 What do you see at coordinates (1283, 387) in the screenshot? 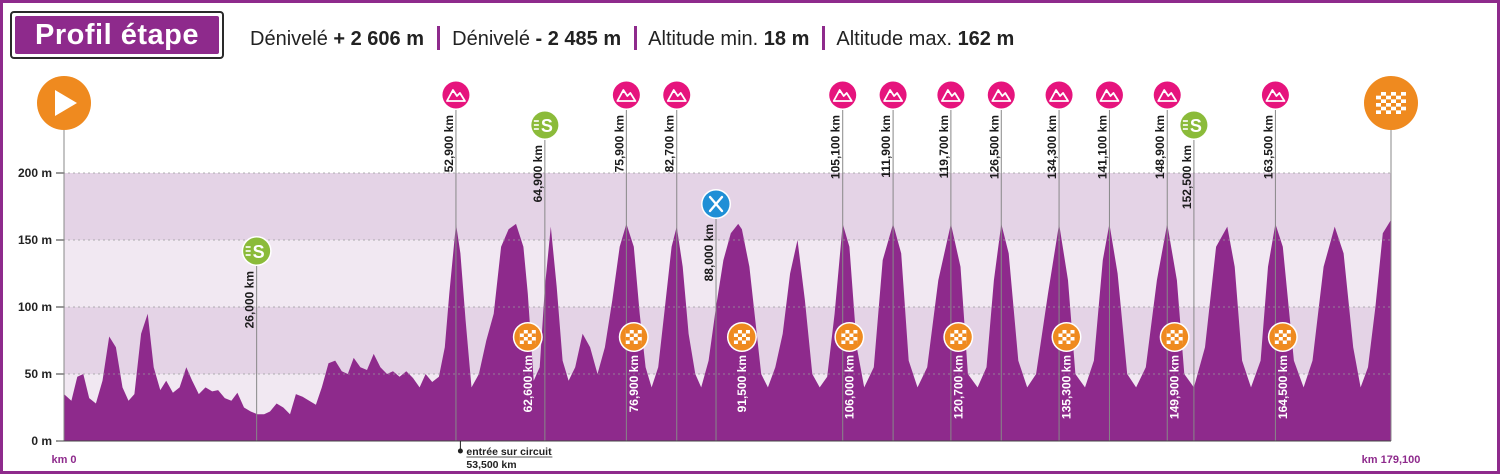
I see `pass-km-label: 164,500 km` at bounding box center [1283, 387].